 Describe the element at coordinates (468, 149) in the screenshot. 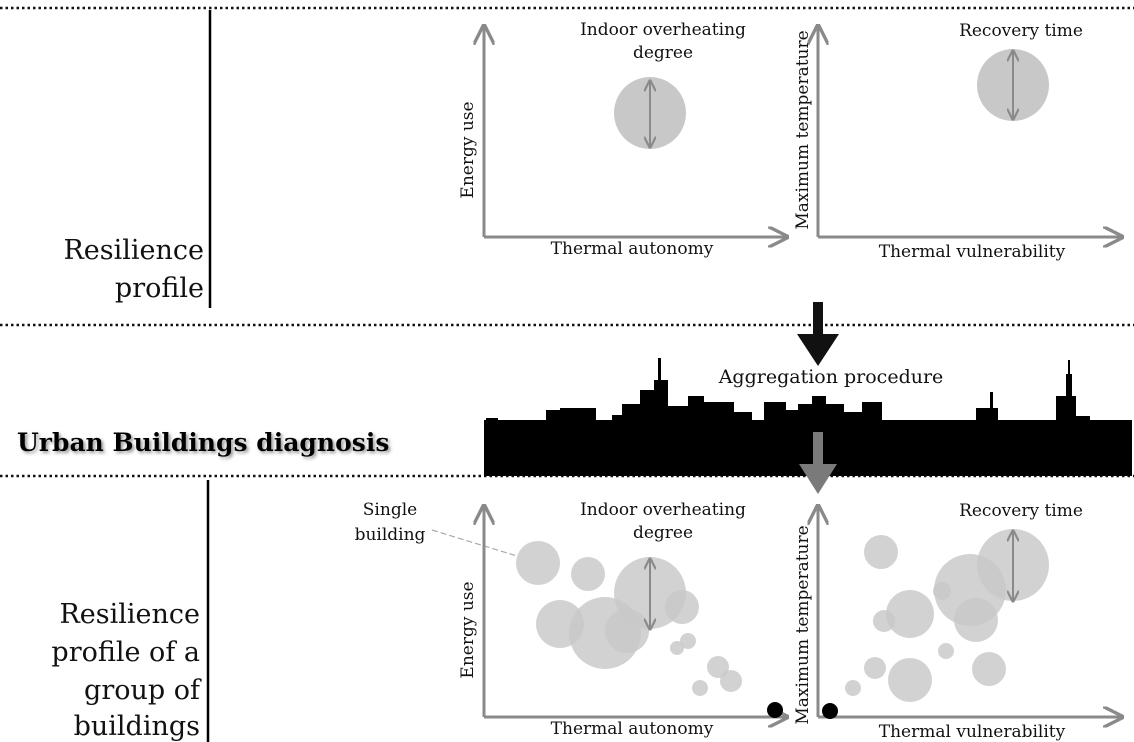

I see `top-left-y-label: Energy use` at that location.